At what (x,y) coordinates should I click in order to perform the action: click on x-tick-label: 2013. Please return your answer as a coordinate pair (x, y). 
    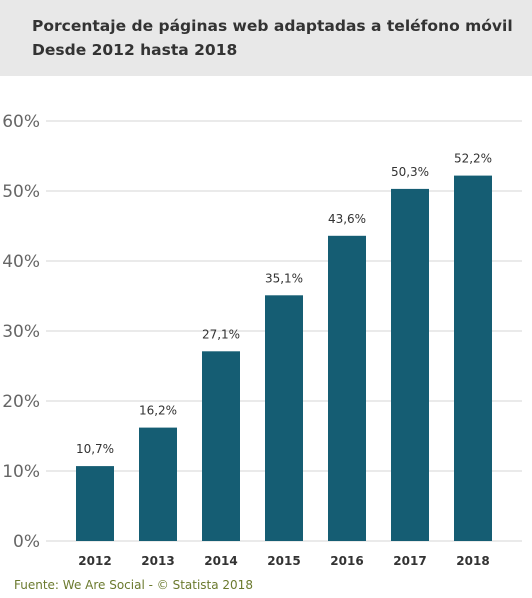
    Looking at the image, I should click on (157, 561).